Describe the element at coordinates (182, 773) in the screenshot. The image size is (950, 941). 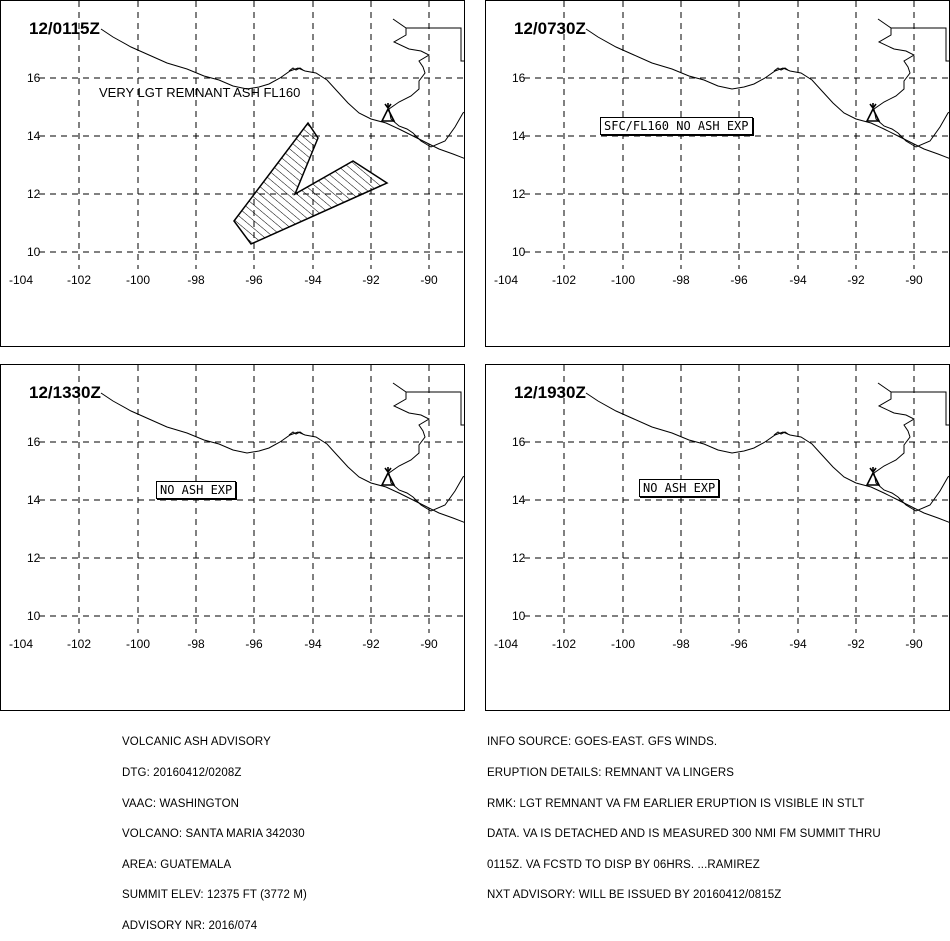
I see `advisory-line: DTG: 20160412/0208Z` at that location.